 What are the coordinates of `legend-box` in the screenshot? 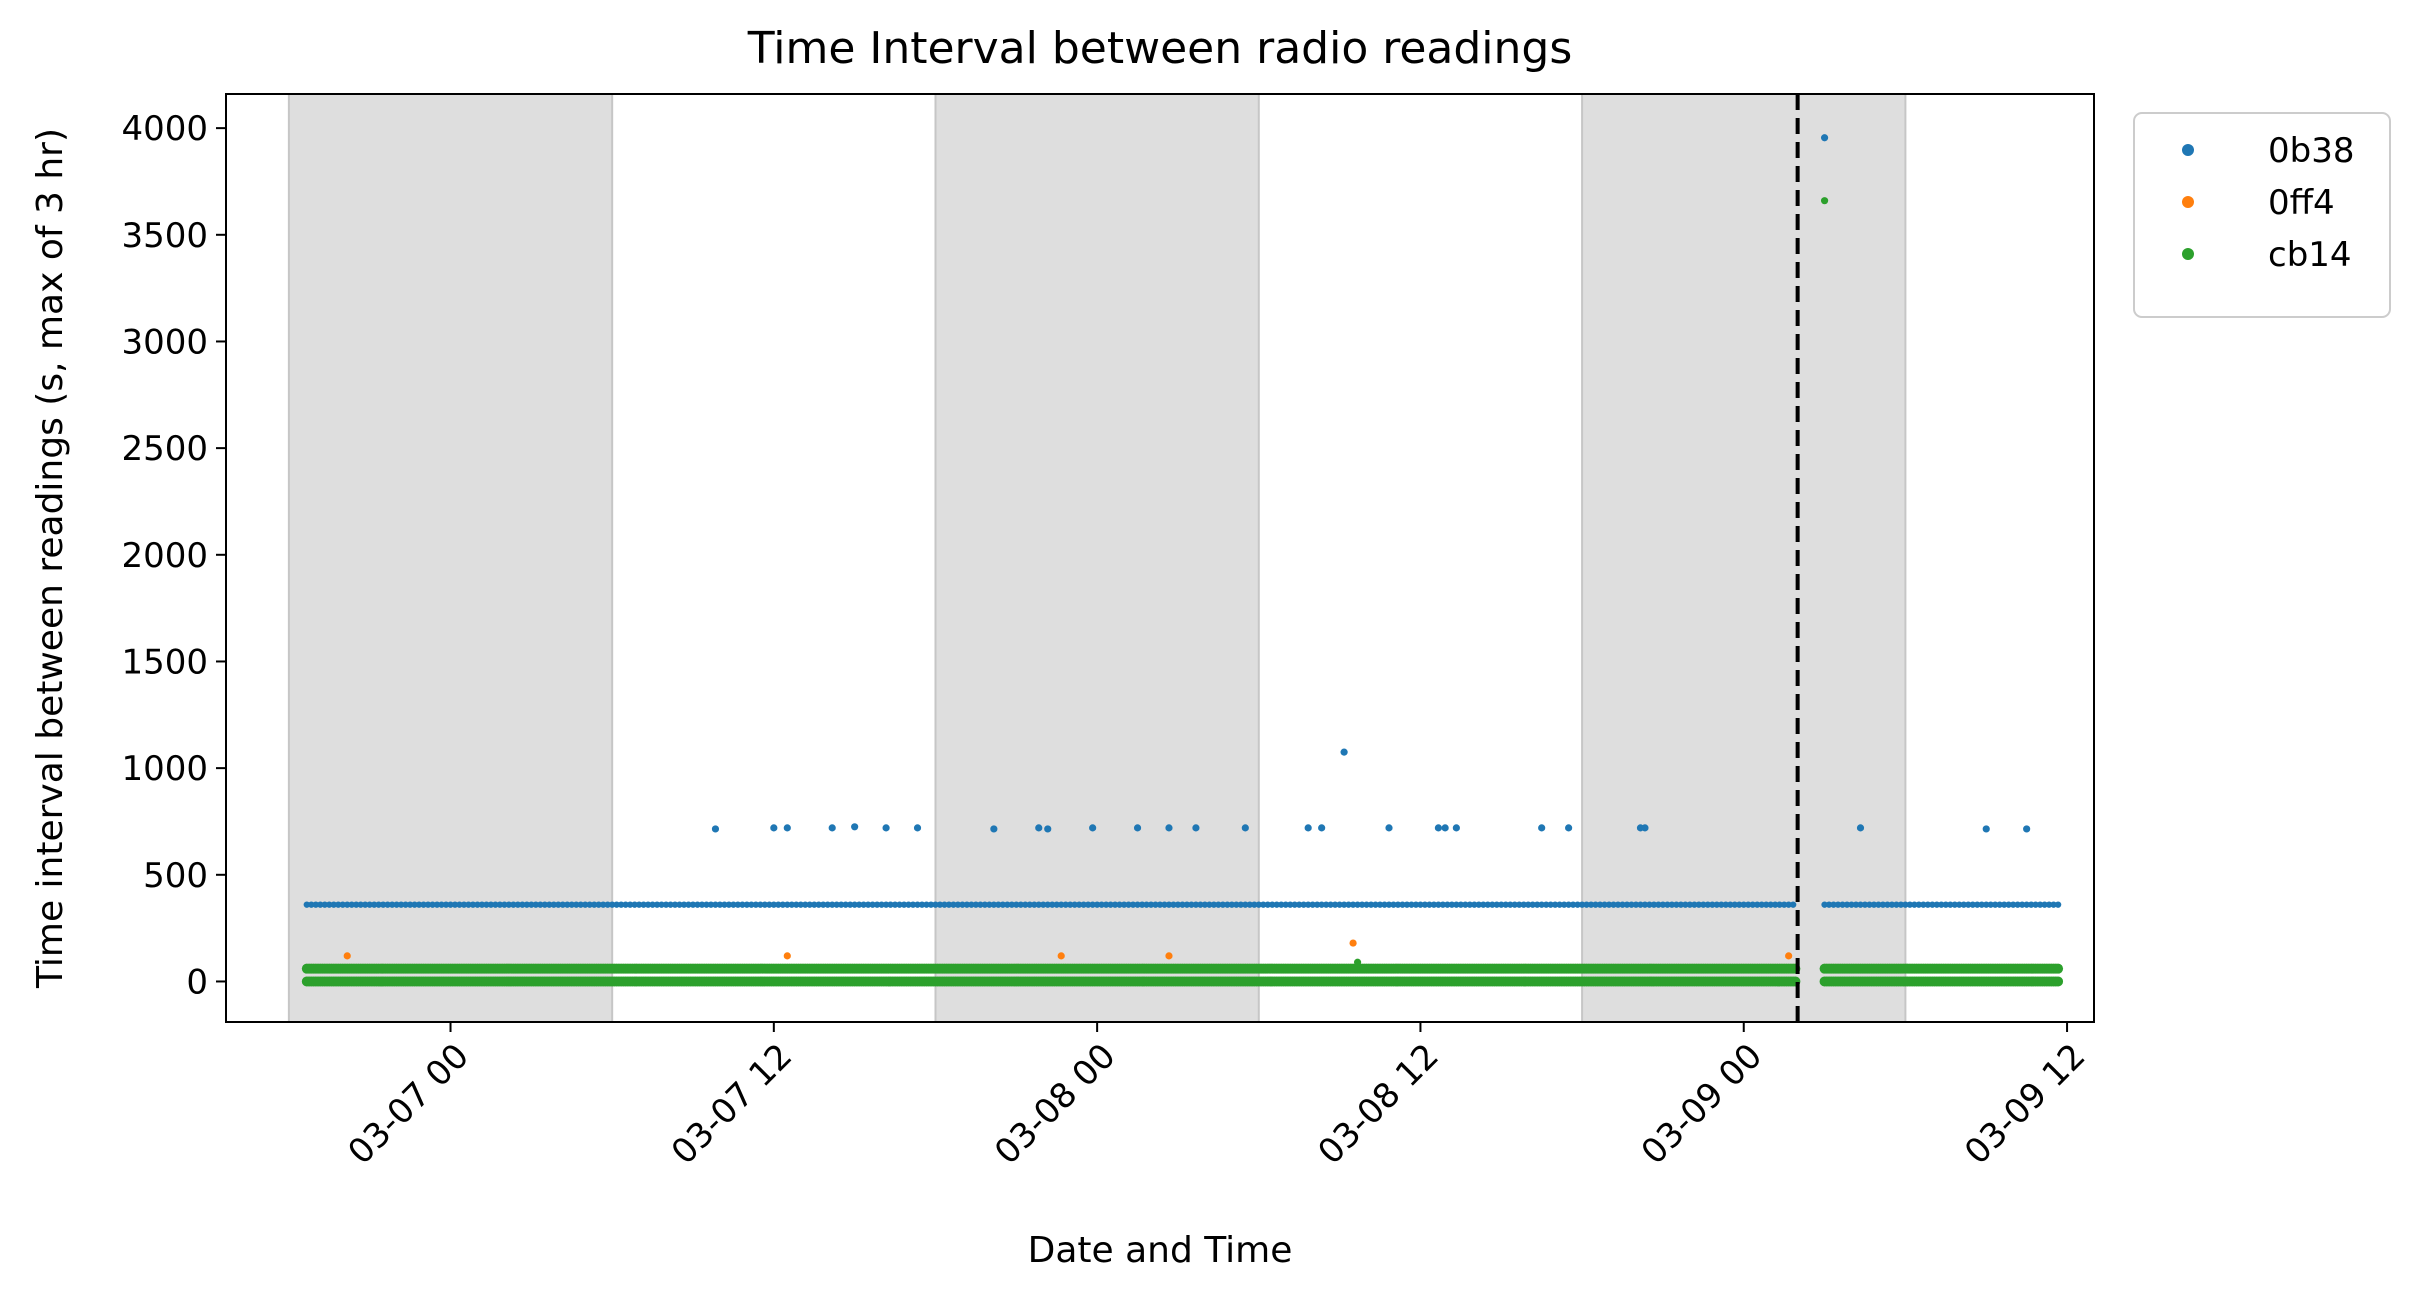 It's located at (2262, 215).